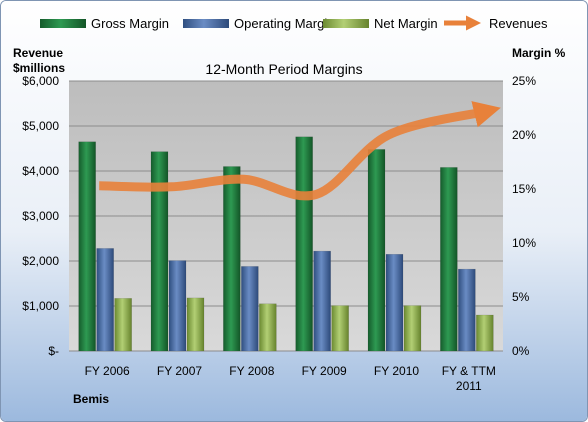 This screenshot has width=588, height=422. Describe the element at coordinates (524, 243) in the screenshot. I see `y-right-tick-label: 10%` at that location.